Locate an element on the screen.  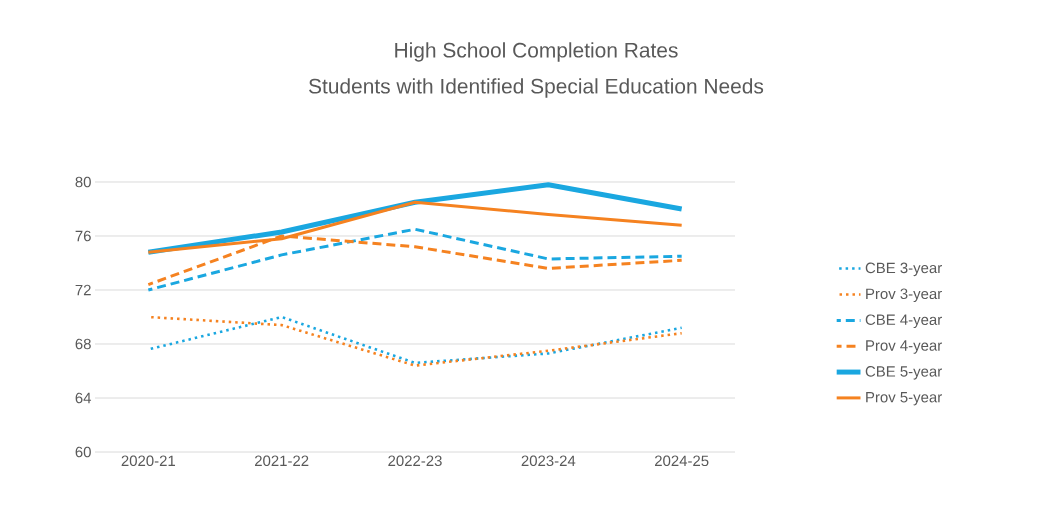
chart-title: High School Completion Rates is located at coordinates (536, 52).